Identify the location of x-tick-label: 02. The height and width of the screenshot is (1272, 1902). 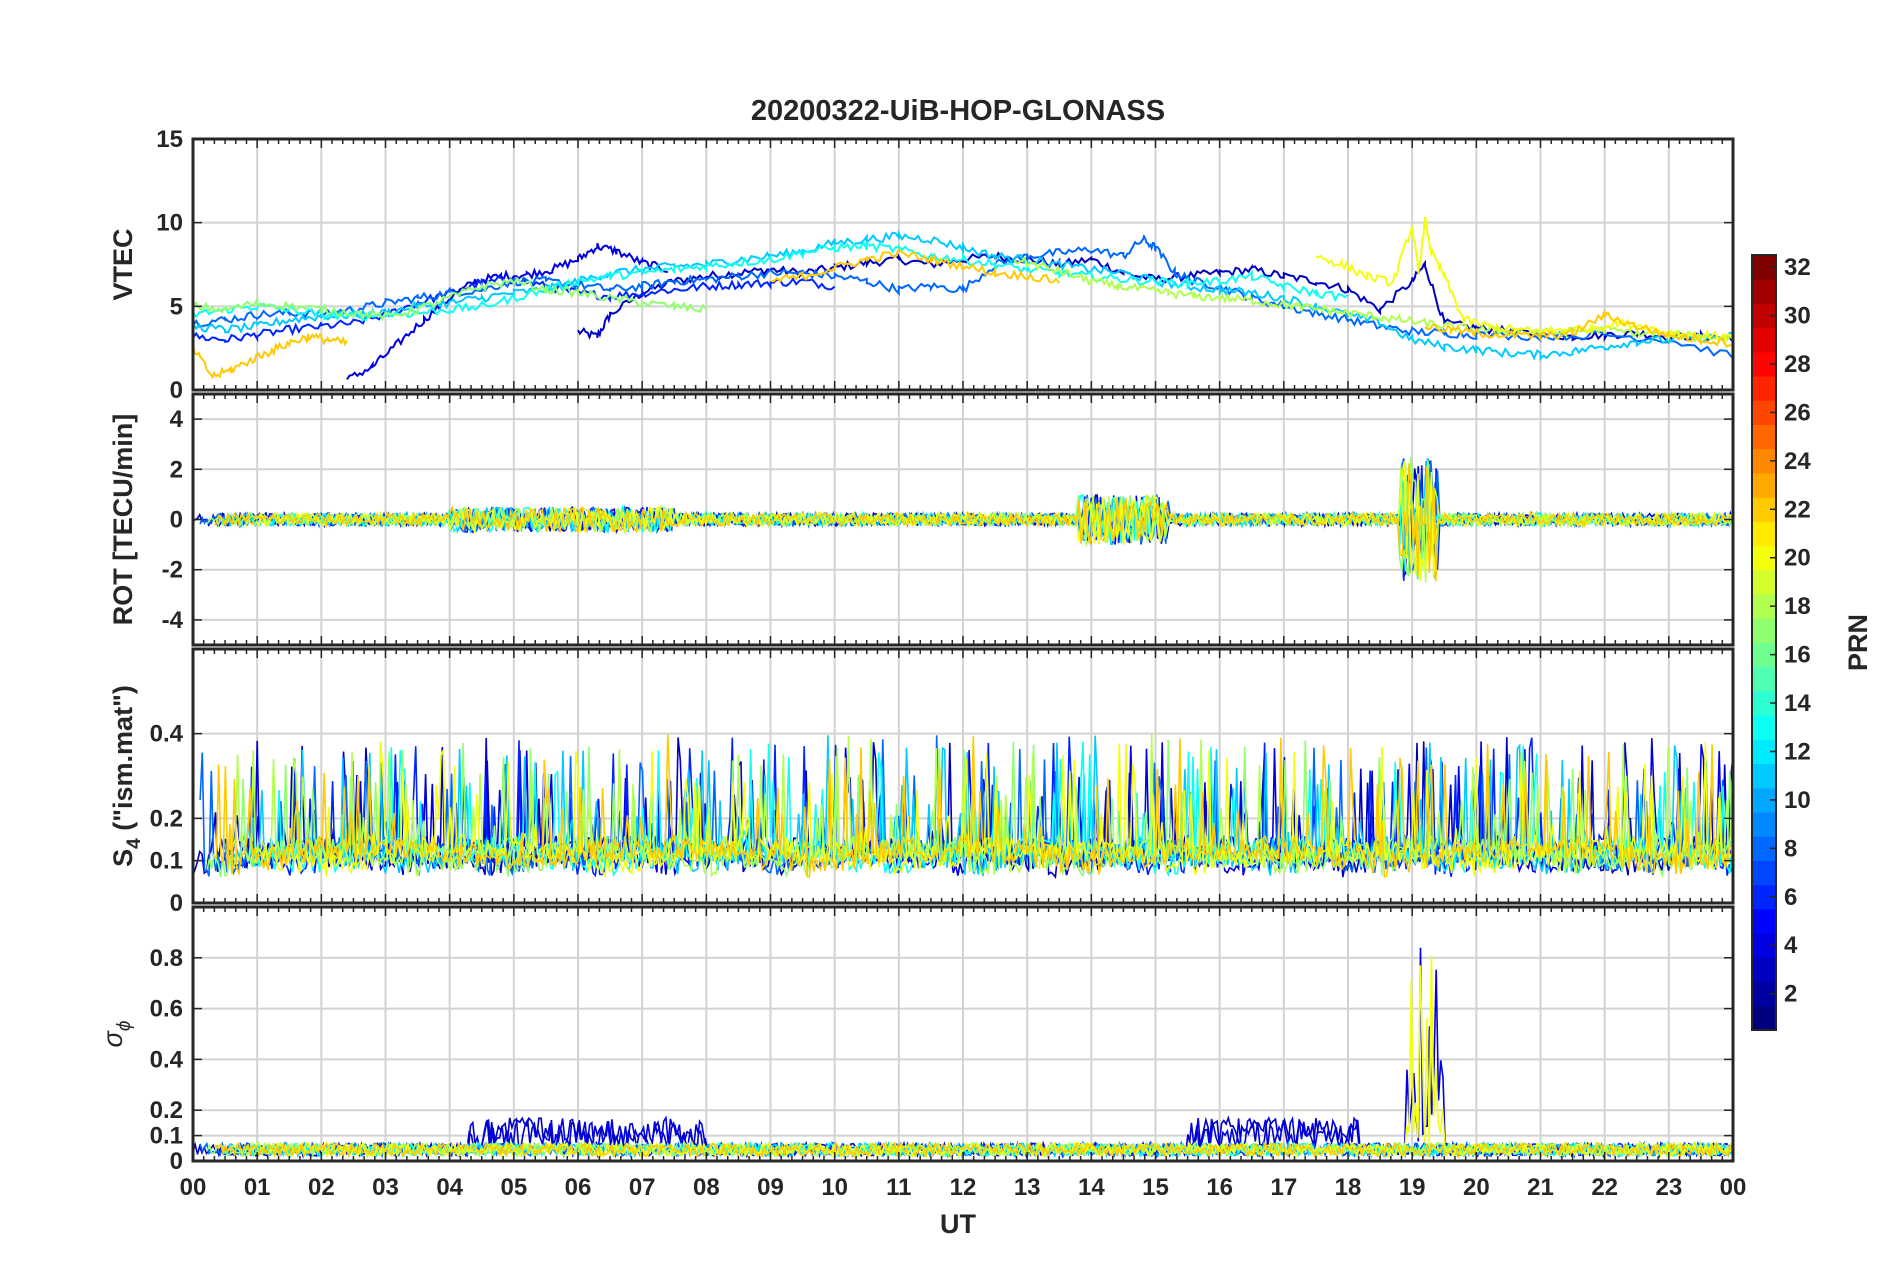
(321, 1187).